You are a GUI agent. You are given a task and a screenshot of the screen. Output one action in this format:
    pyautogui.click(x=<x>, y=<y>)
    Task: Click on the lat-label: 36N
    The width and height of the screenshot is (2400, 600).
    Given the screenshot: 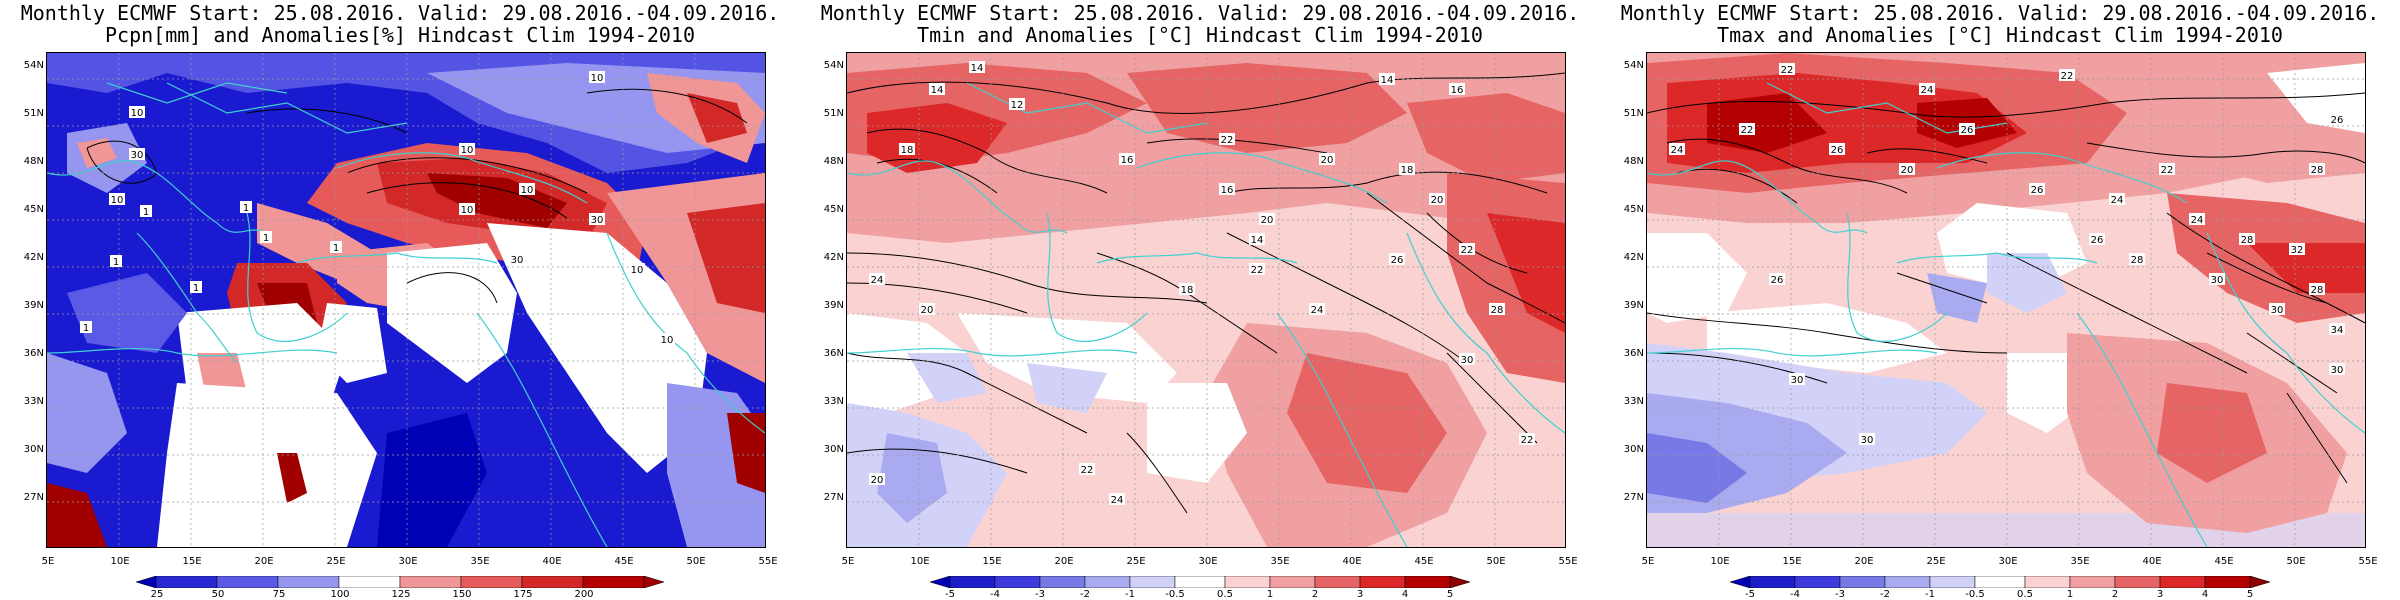 What is the action you would take?
    pyautogui.click(x=833, y=353)
    